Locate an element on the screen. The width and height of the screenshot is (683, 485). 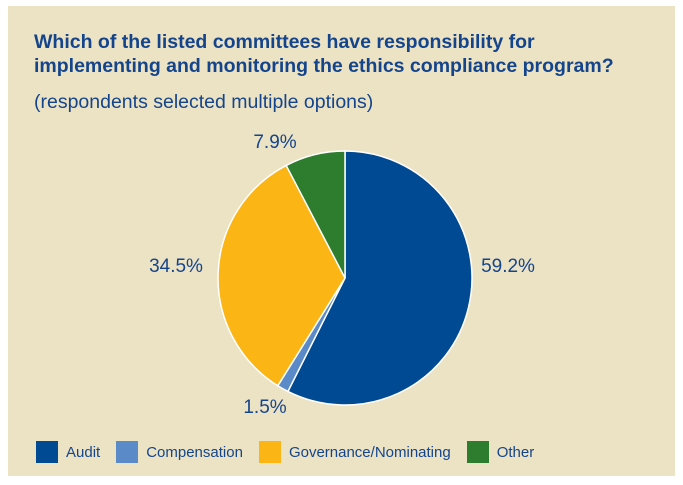
data-label-audit: 59.2% is located at coordinates (508, 266).